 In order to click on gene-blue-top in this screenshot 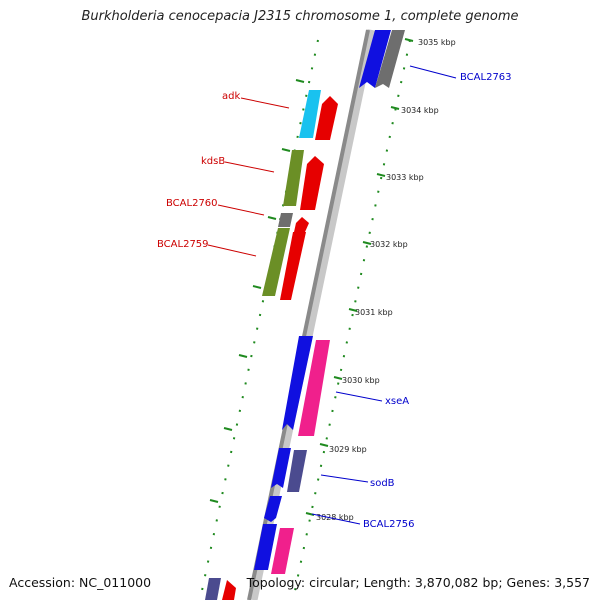, I will do `click(375, 59)`.